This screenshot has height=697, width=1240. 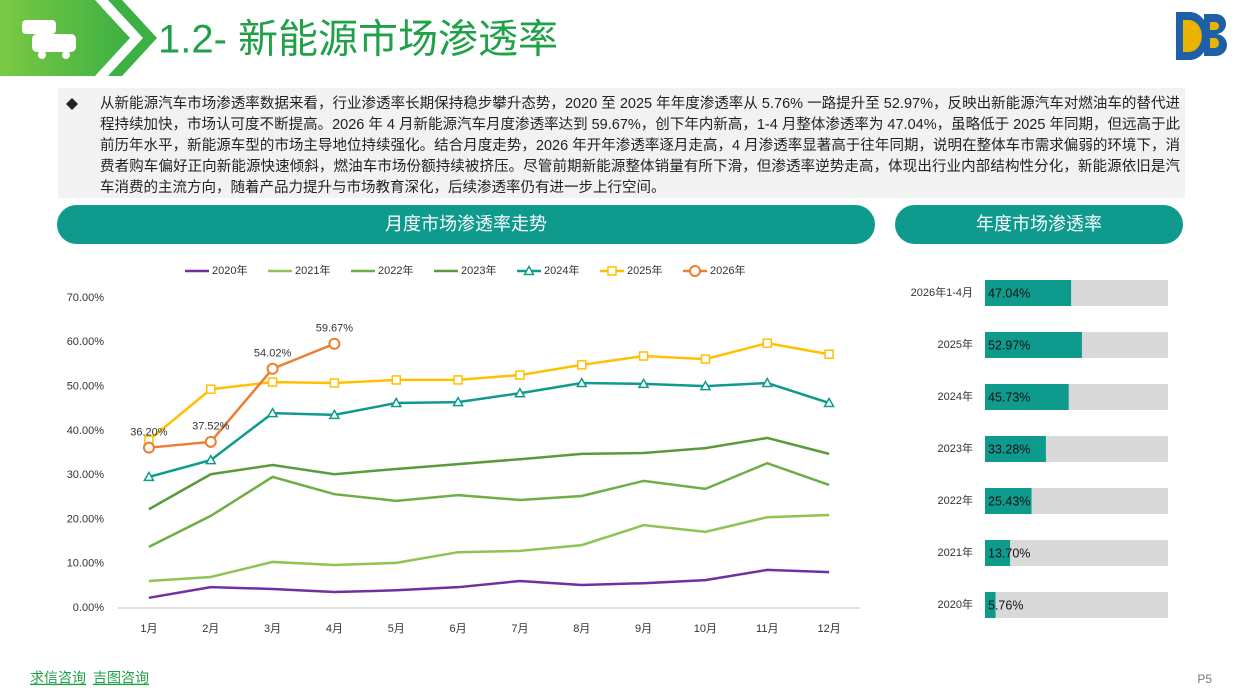 What do you see at coordinates (955, 604) in the screenshot?
I see `y-tick-label: 2020年` at bounding box center [955, 604].